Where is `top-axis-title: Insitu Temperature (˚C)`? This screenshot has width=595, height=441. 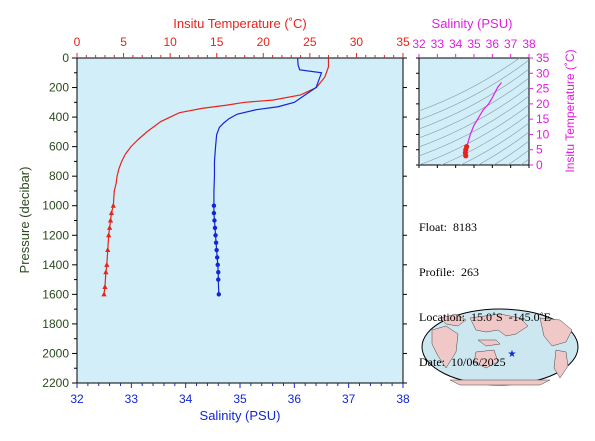 top-axis-title: Insitu Temperature (˚C) is located at coordinates (239, 23).